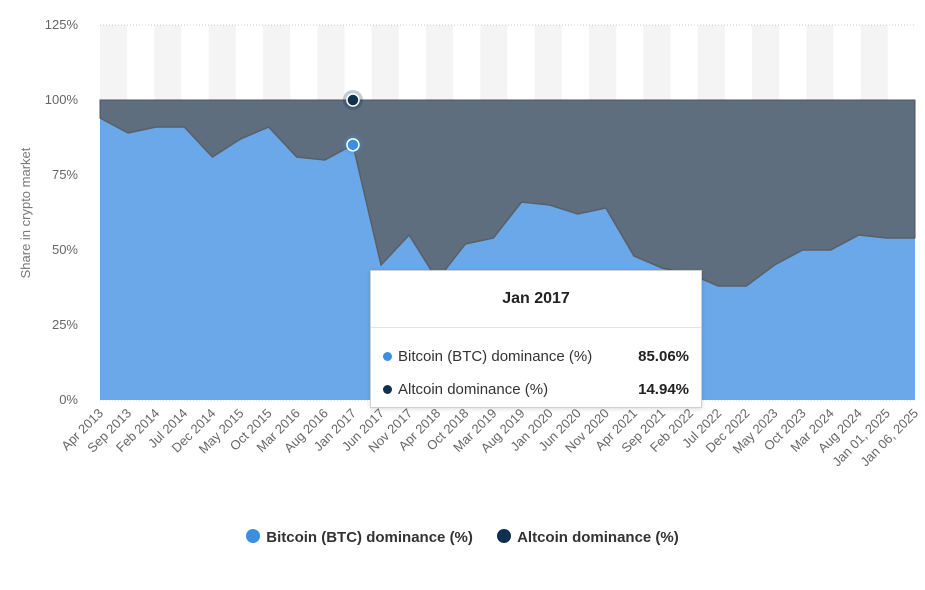 The width and height of the screenshot is (925, 590). I want to click on tooltip-row-label: Bitcoin (BTC) dominance (%), so click(495, 356).